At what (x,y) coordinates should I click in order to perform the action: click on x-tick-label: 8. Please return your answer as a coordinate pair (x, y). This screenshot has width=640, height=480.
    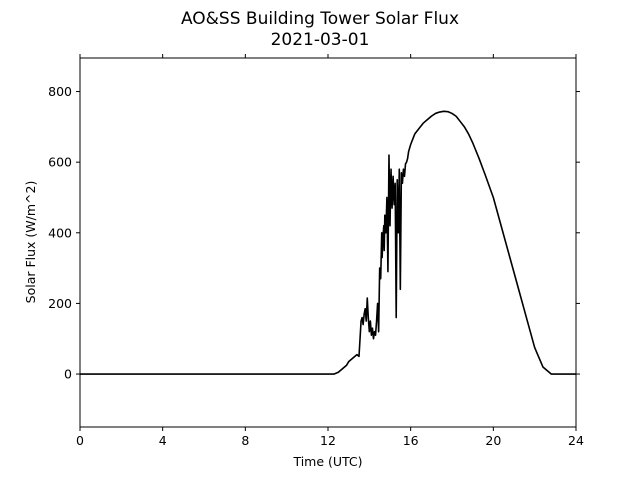
    Looking at the image, I should click on (245, 440).